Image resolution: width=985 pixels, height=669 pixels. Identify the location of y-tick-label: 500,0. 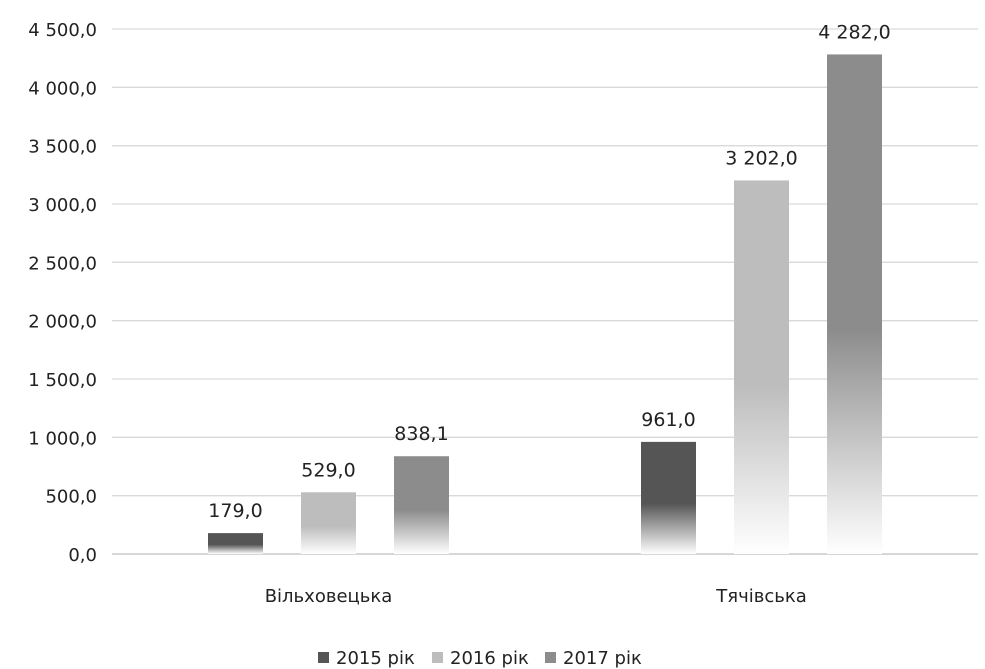
(71, 497).